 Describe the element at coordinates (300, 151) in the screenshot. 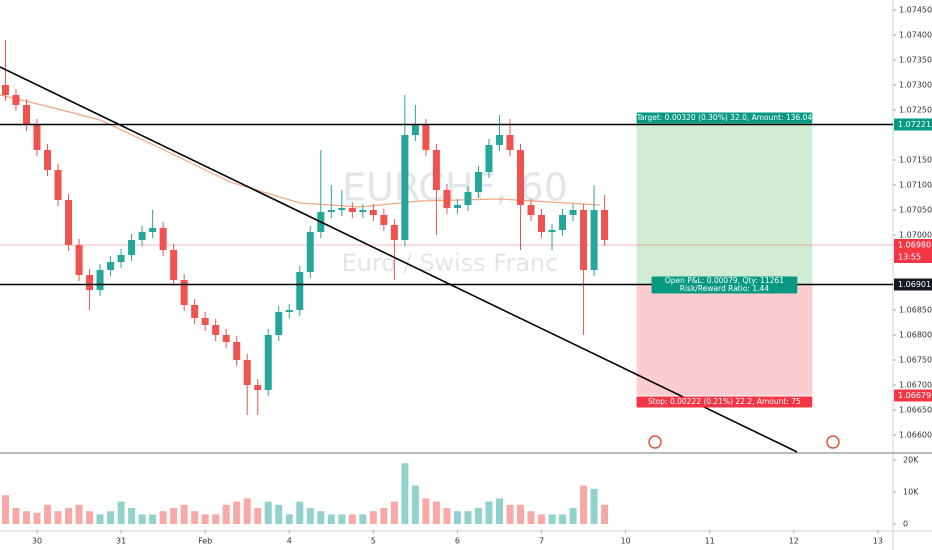

I see `moving-average` at that location.